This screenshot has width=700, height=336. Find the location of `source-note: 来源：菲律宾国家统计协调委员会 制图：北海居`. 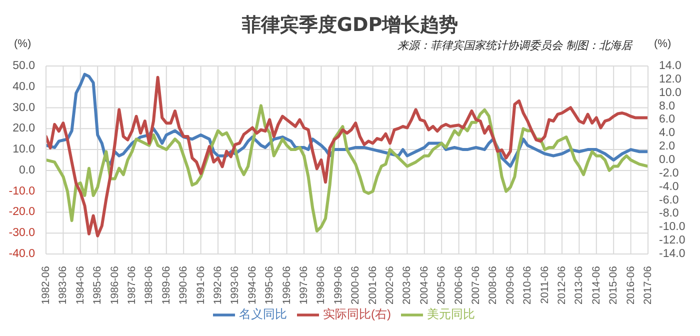

source-note: 来源：菲律宾国家统计协调委员会 制图：北海居 is located at coordinates (515, 45).